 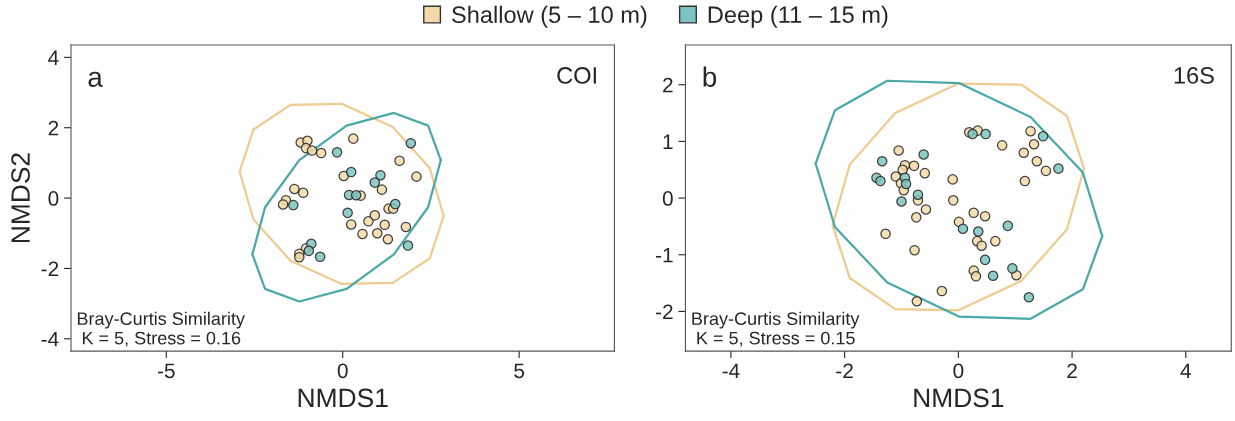 I want to click on y-tick-label: -1, so click(x=664, y=255).